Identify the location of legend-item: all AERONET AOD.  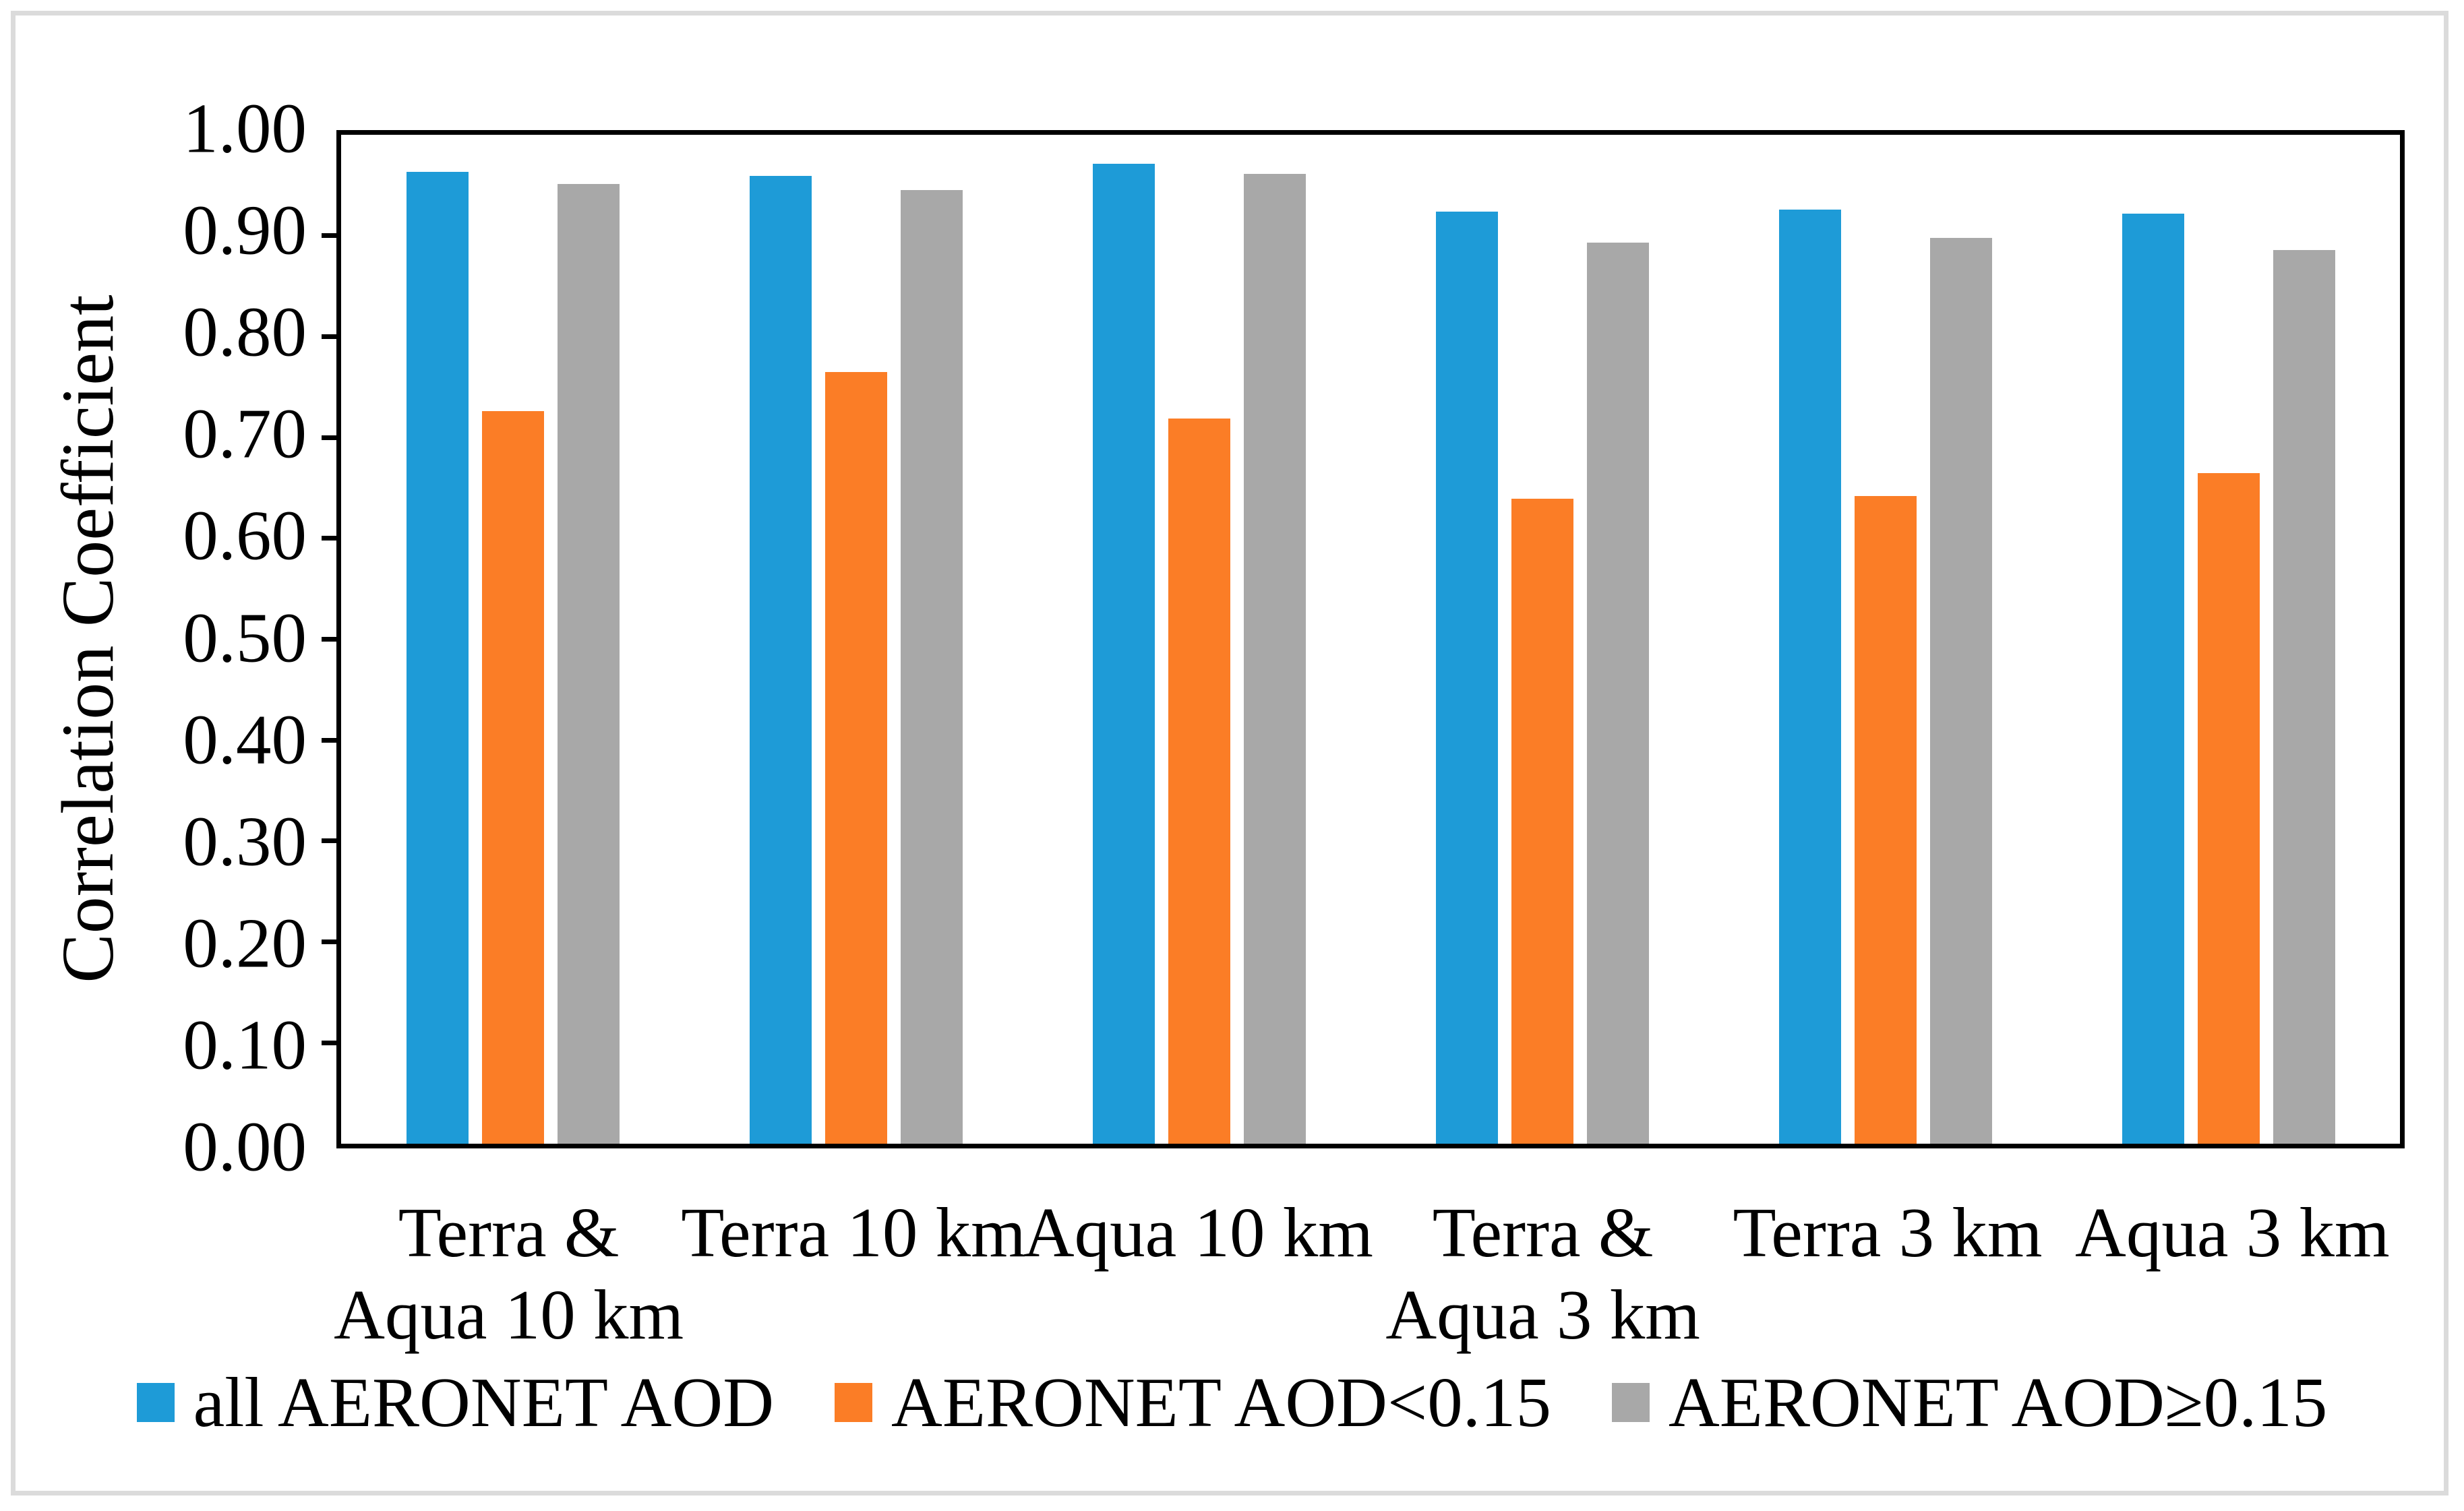
(455, 1402).